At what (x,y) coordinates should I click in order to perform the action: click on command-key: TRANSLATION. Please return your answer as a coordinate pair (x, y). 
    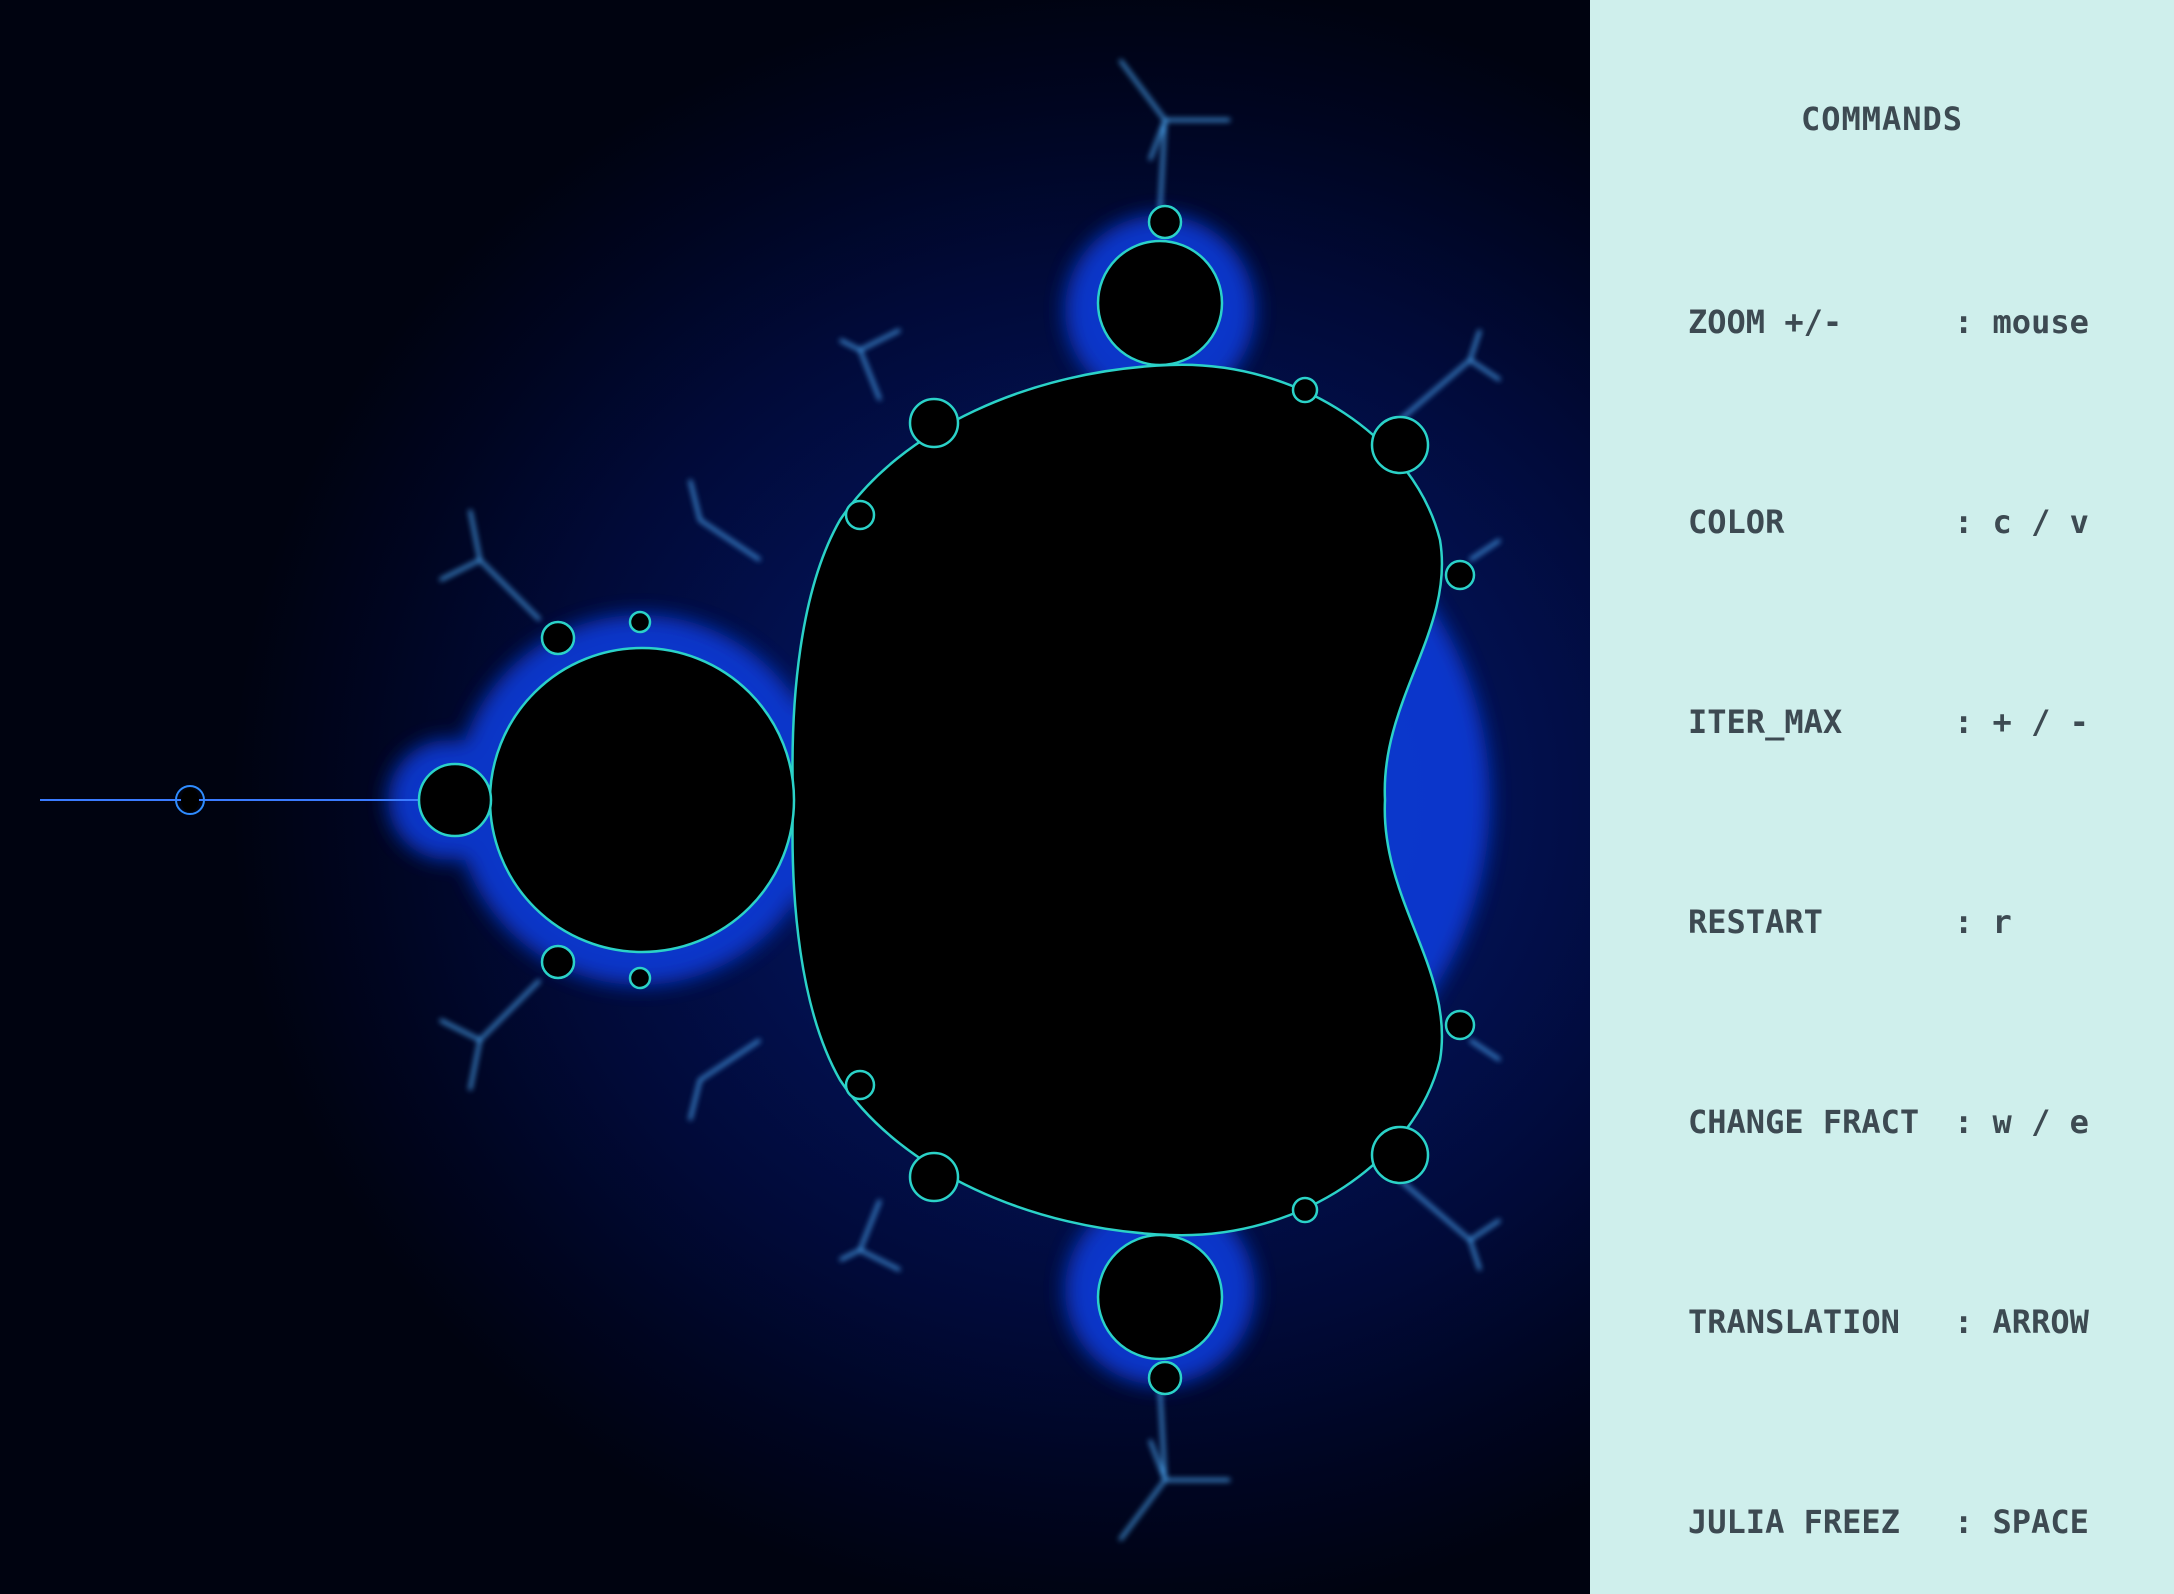
    Looking at the image, I should click on (1794, 1322).